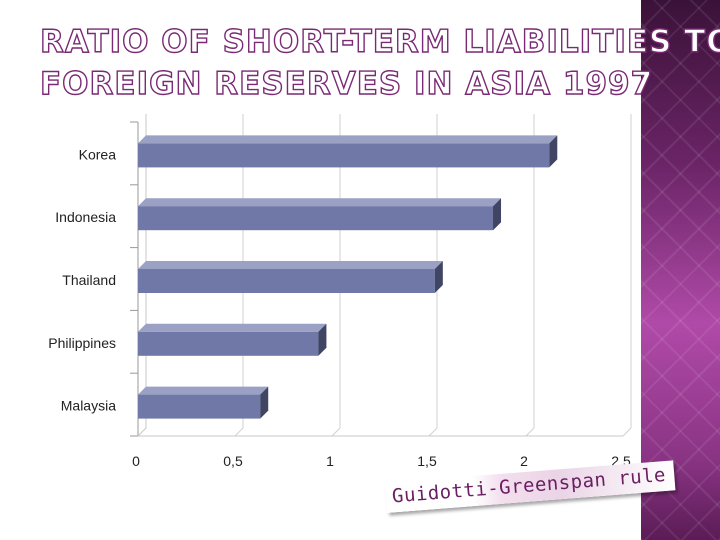 The image size is (720, 540). What do you see at coordinates (82, 343) in the screenshot?
I see `category-label: Philippines` at bounding box center [82, 343].